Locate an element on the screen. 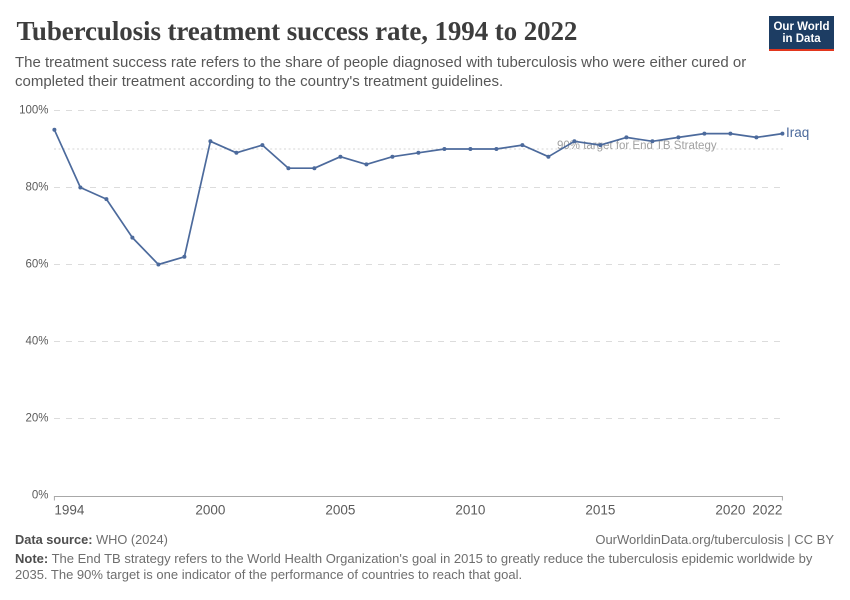 The image size is (850, 600). svg-text: 20% is located at coordinates (36, 419).